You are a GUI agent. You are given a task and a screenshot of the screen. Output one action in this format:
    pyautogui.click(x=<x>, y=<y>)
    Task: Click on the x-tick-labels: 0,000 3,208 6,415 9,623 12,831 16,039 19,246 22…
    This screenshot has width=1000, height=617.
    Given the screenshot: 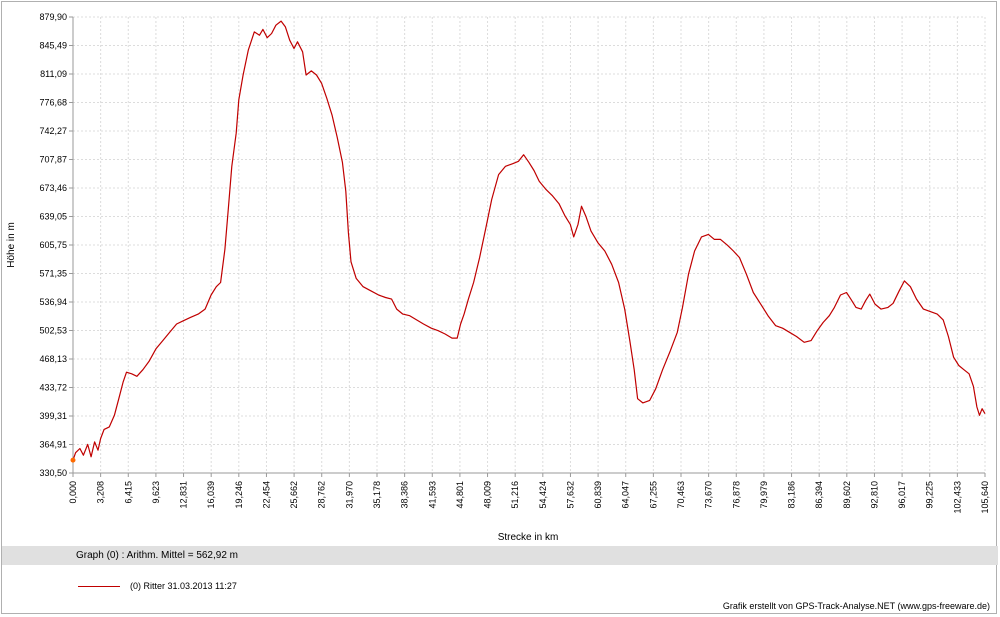 What is the action you would take?
    pyautogui.click(x=529, y=497)
    